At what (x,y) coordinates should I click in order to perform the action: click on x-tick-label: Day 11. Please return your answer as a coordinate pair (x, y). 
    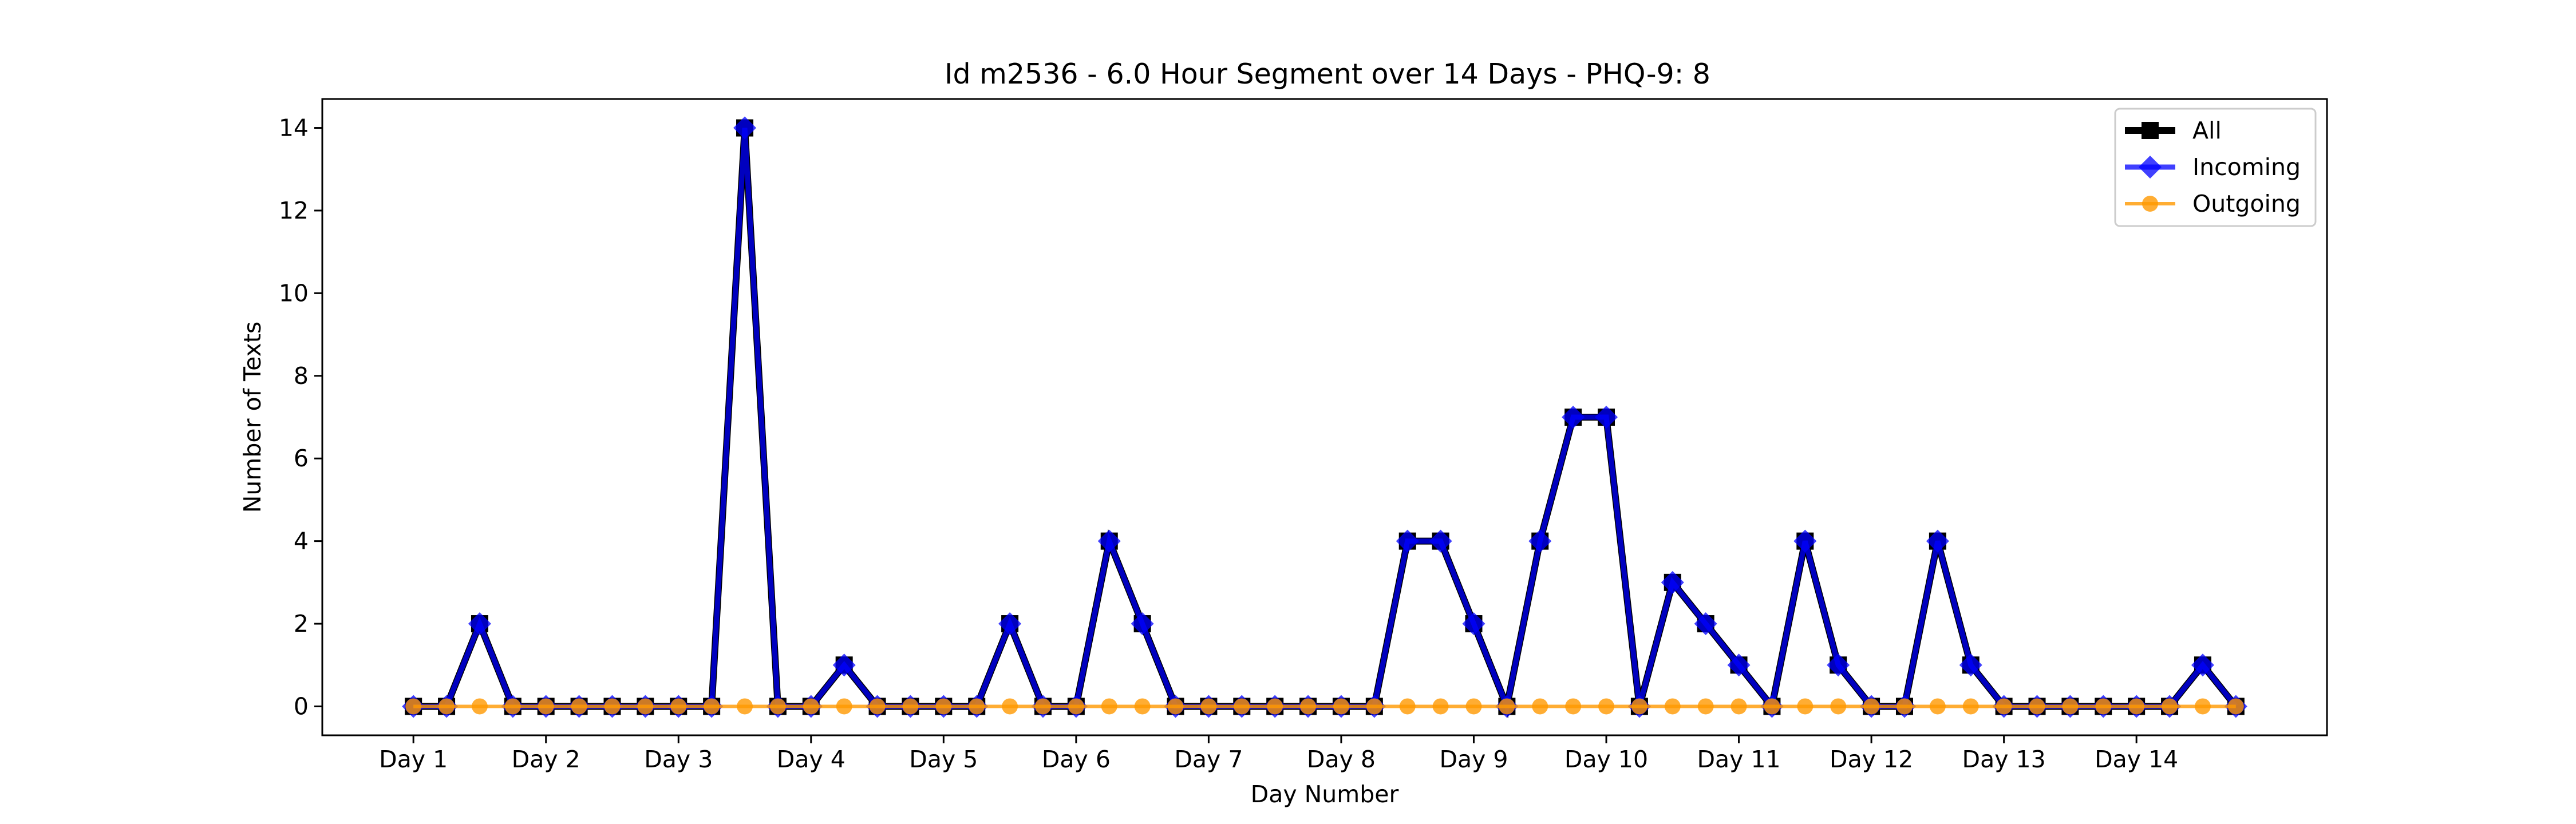
    Looking at the image, I should click on (1738, 759).